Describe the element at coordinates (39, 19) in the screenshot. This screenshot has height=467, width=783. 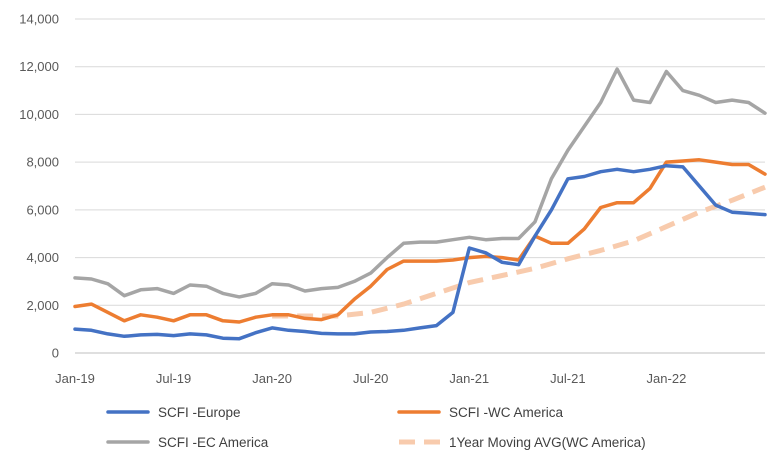
I see `y-tick-label: 14,000` at that location.